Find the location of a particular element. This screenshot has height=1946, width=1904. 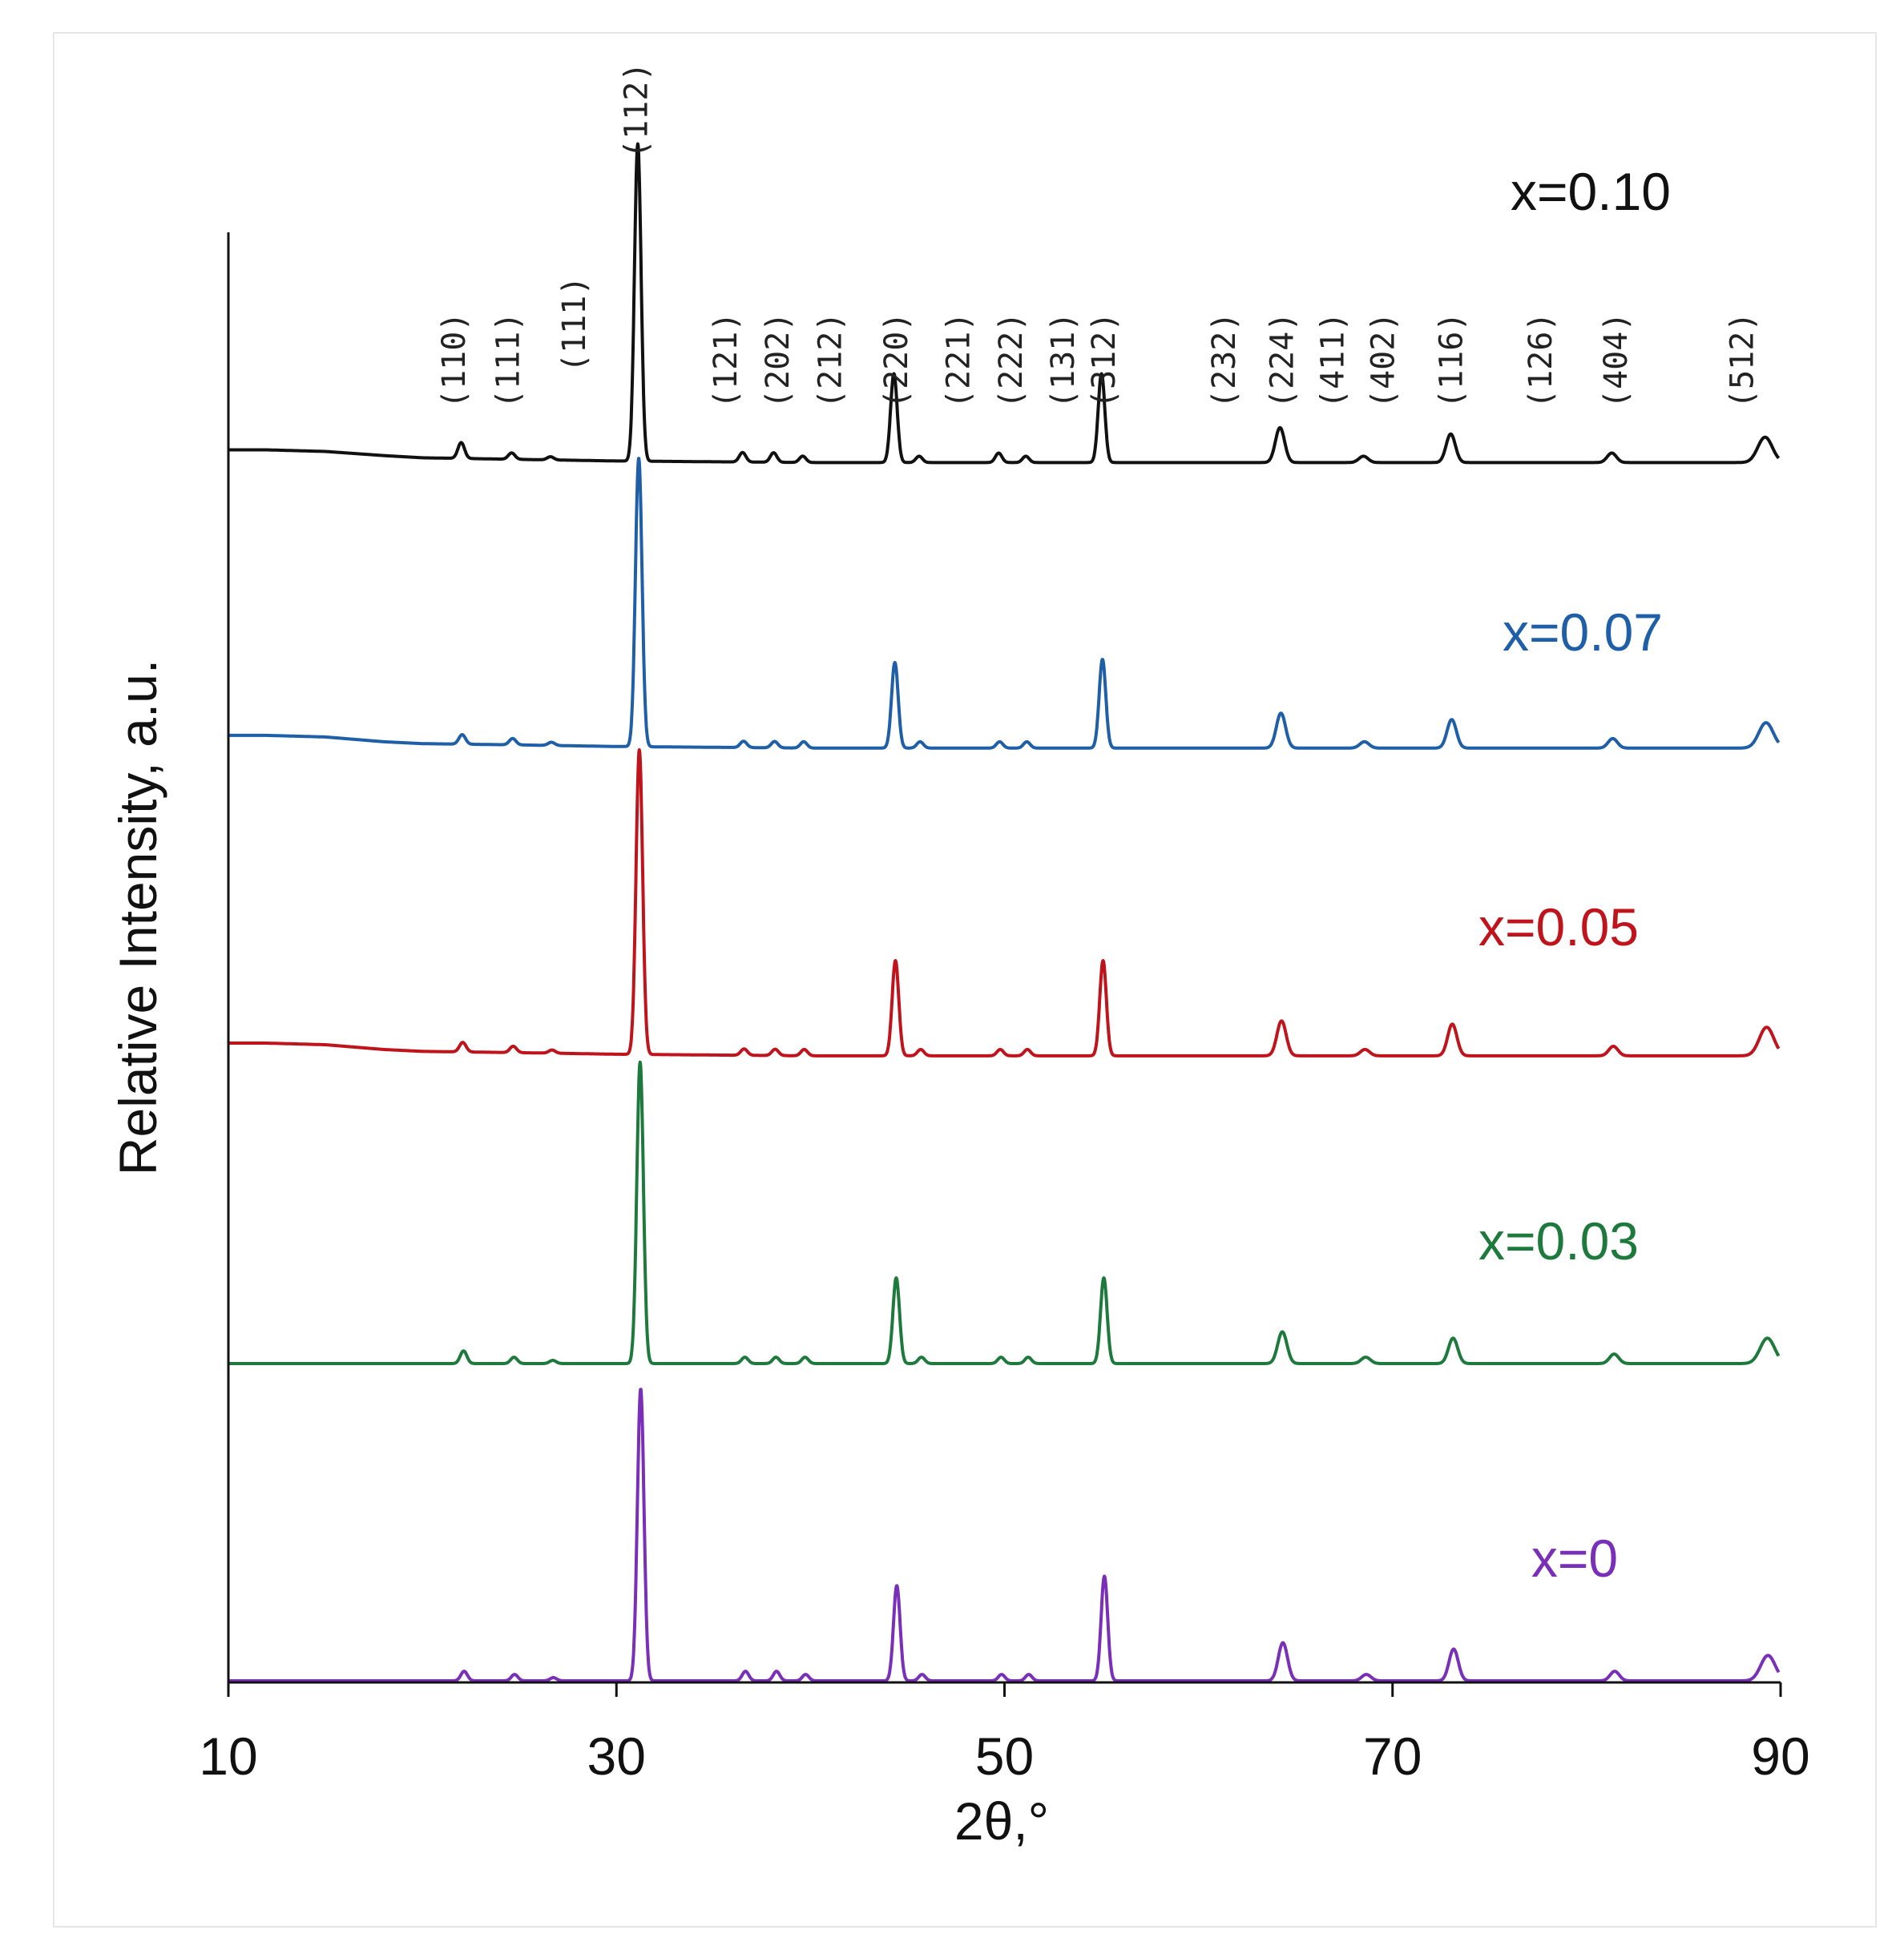

hkl-label-3: (112) is located at coordinates (637, 110).